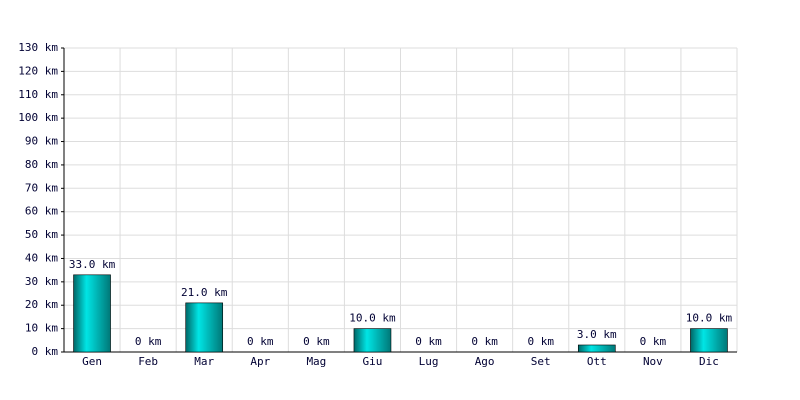  I want to click on x-tick-label: Apr, so click(260, 361).